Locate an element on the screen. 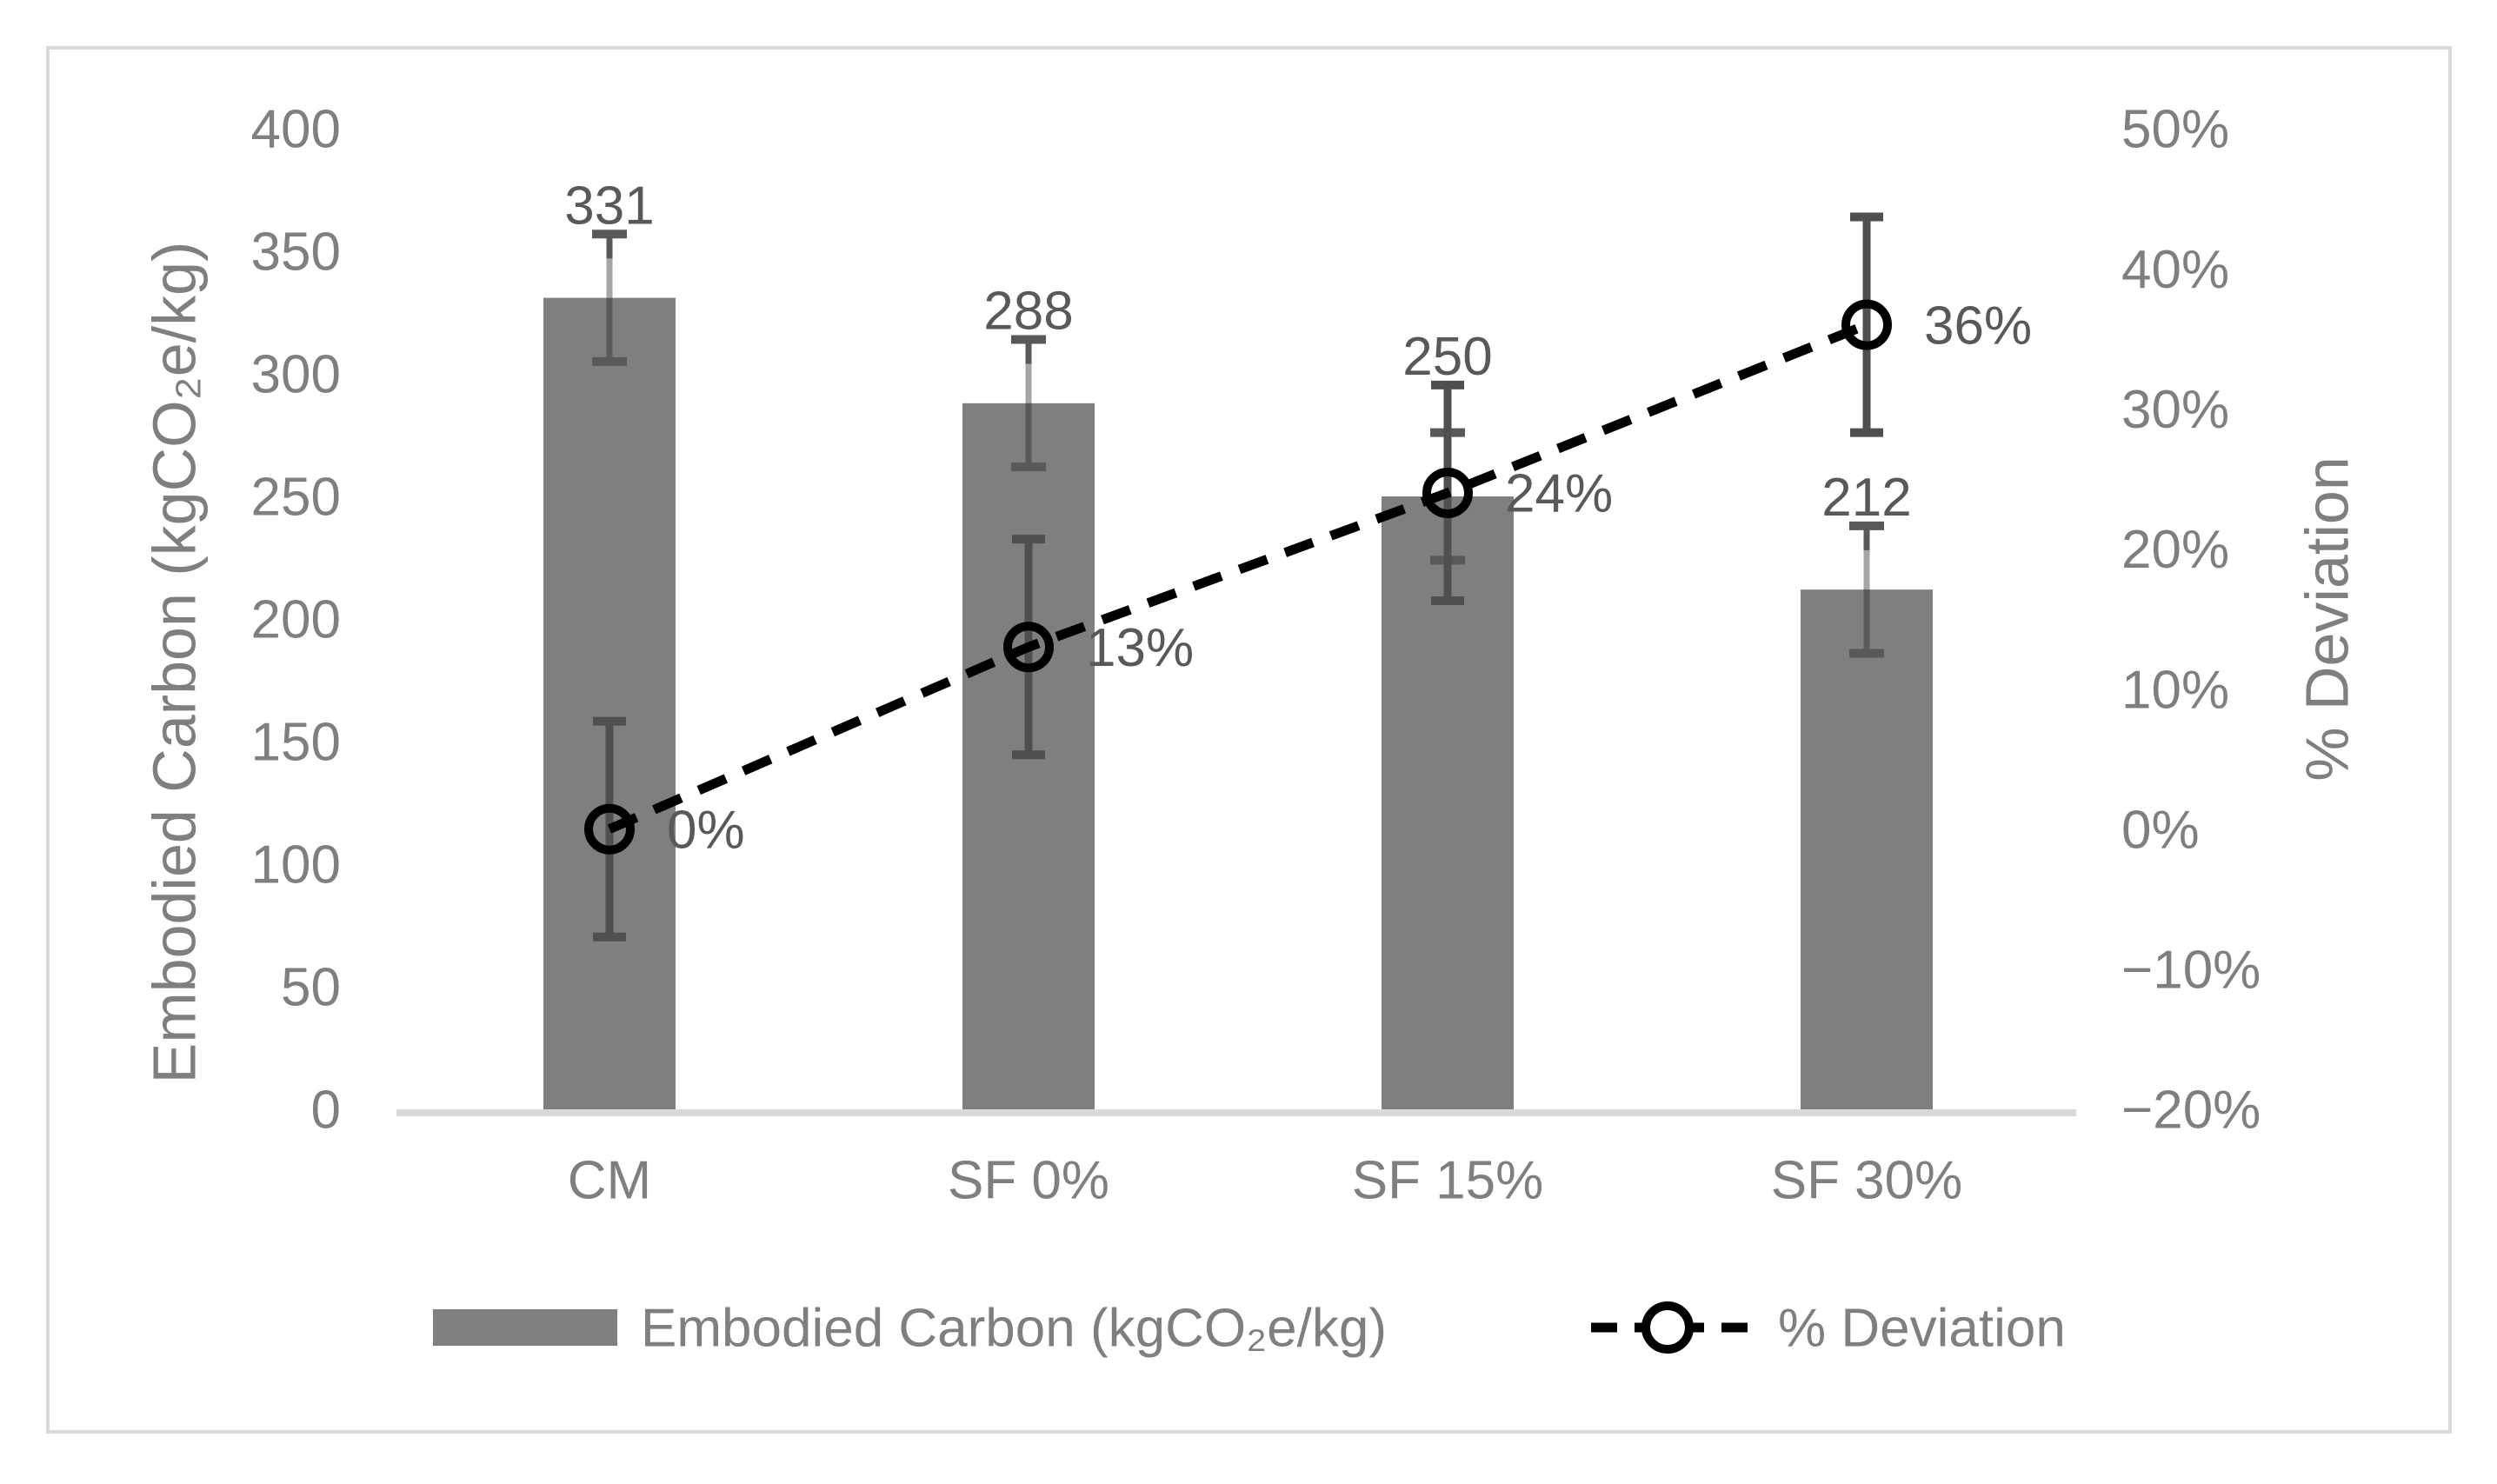  left-axis-tick-labels: 0 50 100 150 200 250 300 350 400 is located at coordinates (296, 620).